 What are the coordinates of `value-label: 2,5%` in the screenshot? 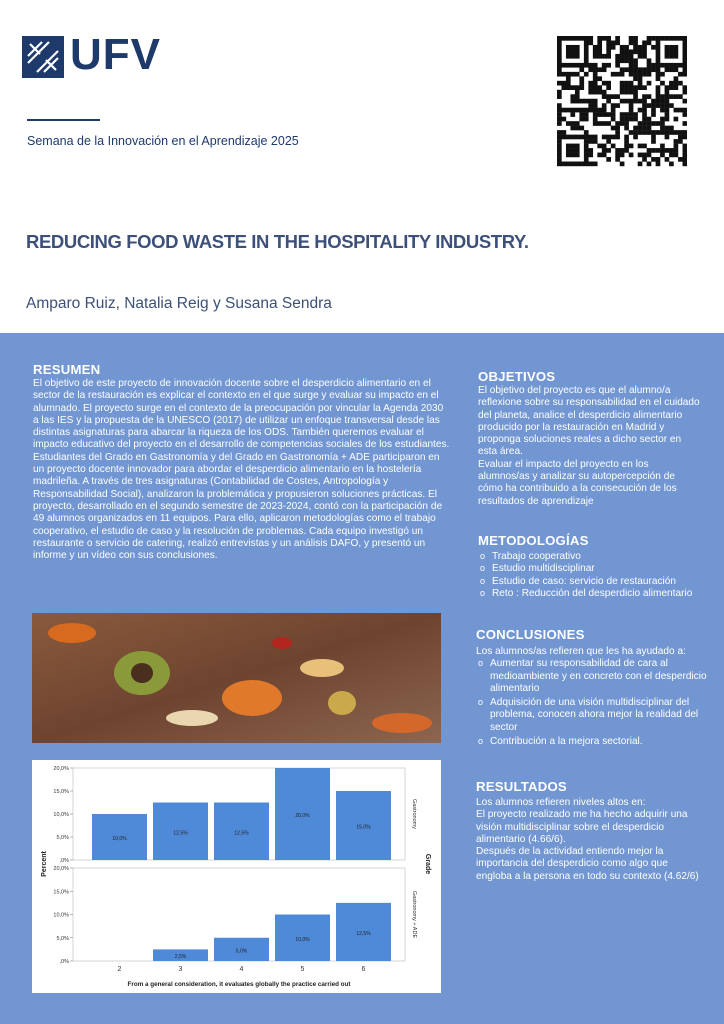 It's located at (181, 957).